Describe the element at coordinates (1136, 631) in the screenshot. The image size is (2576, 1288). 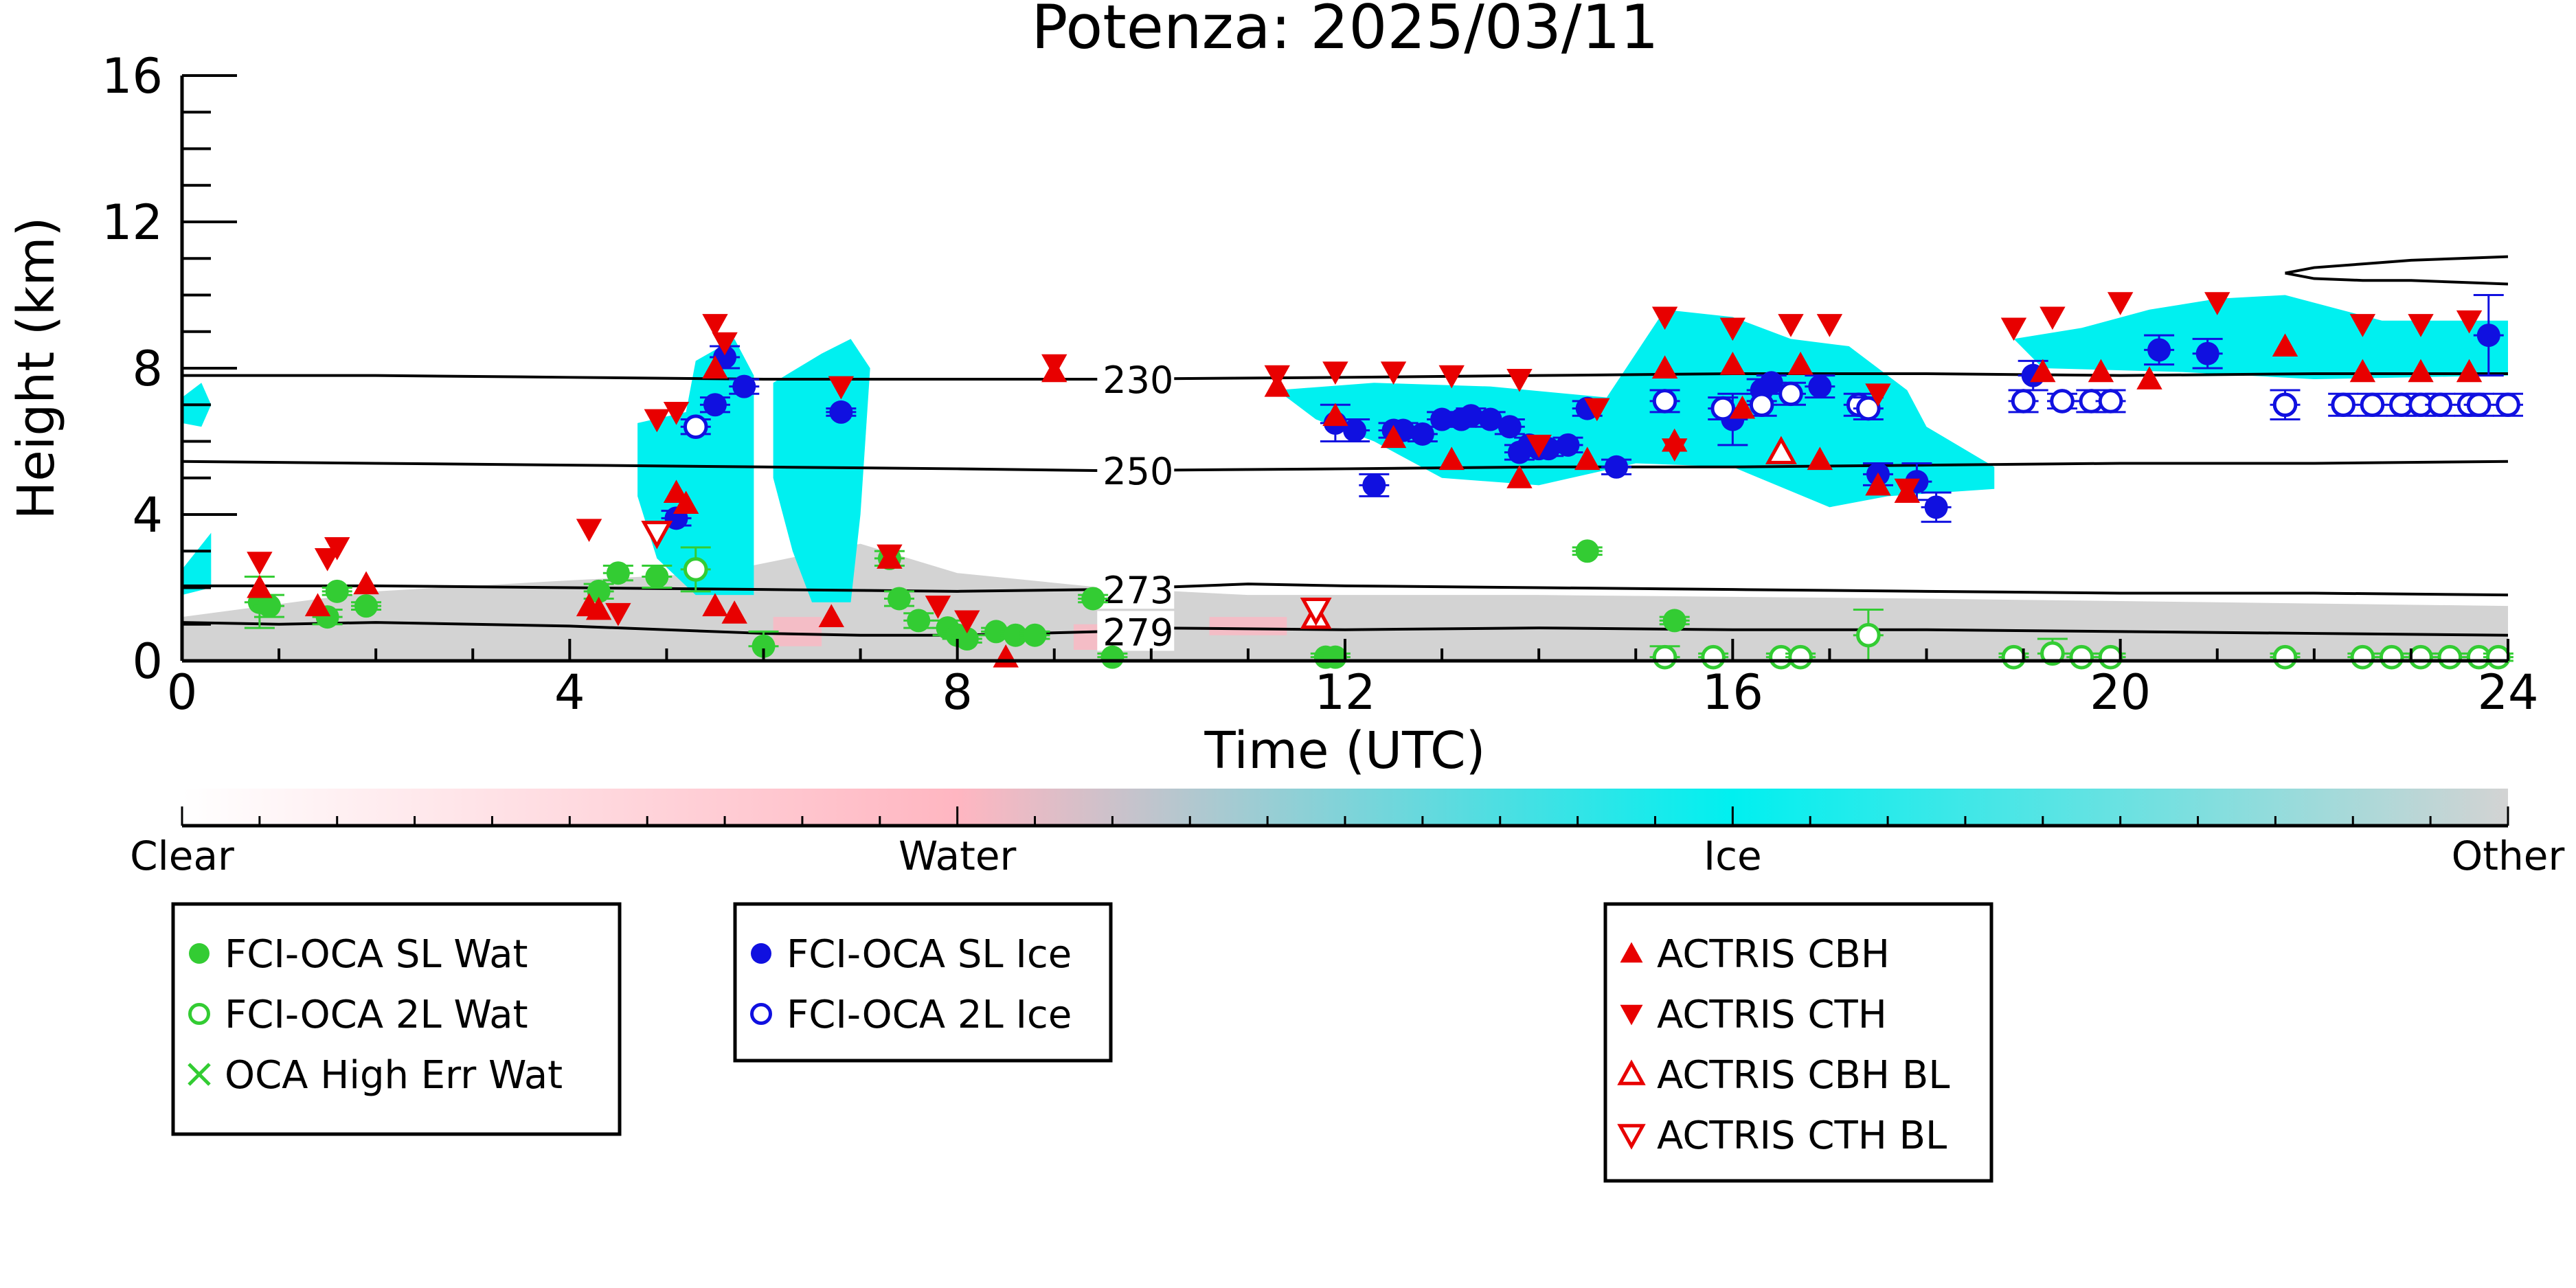
I see `contour-label-bg` at that location.